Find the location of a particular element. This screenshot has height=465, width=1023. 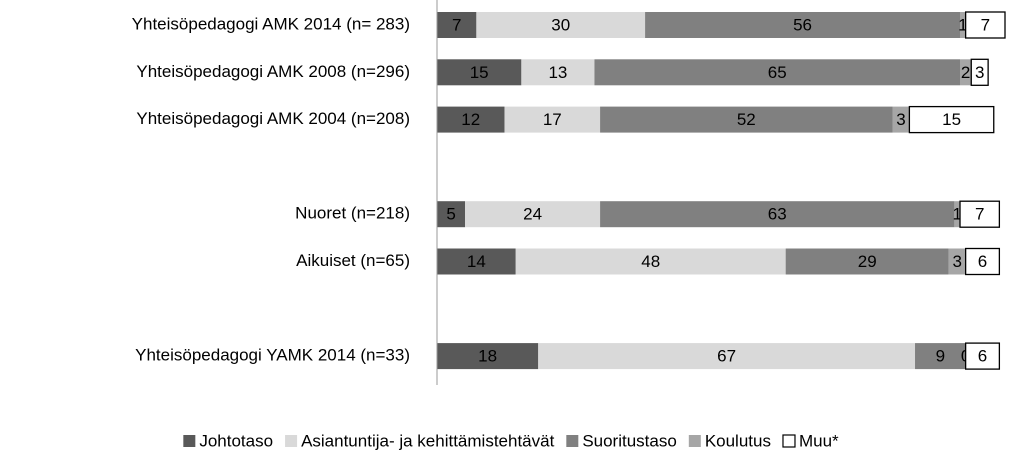

value-label: 67 is located at coordinates (726, 356).